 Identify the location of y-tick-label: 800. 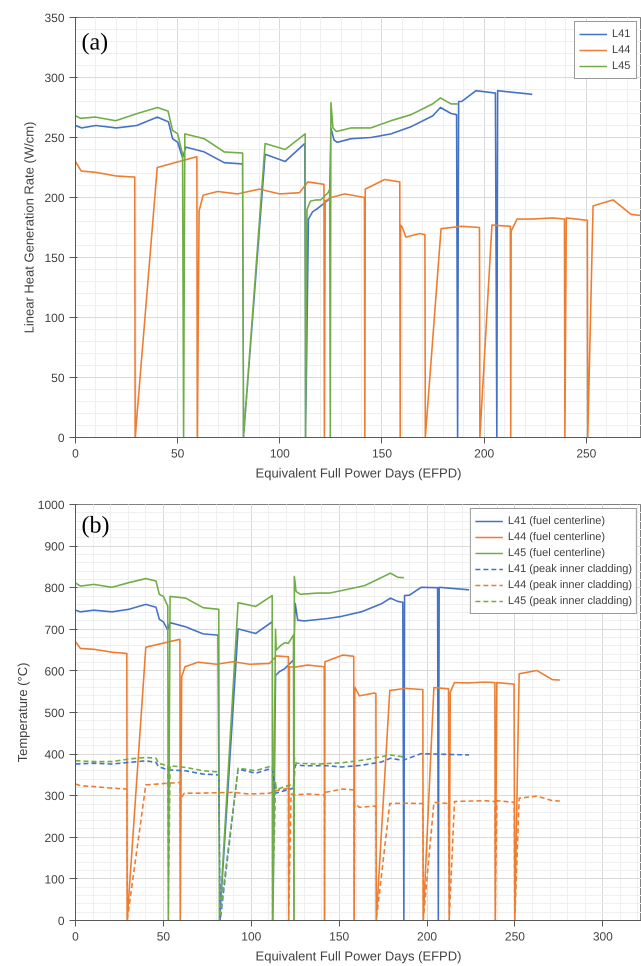
(54, 588).